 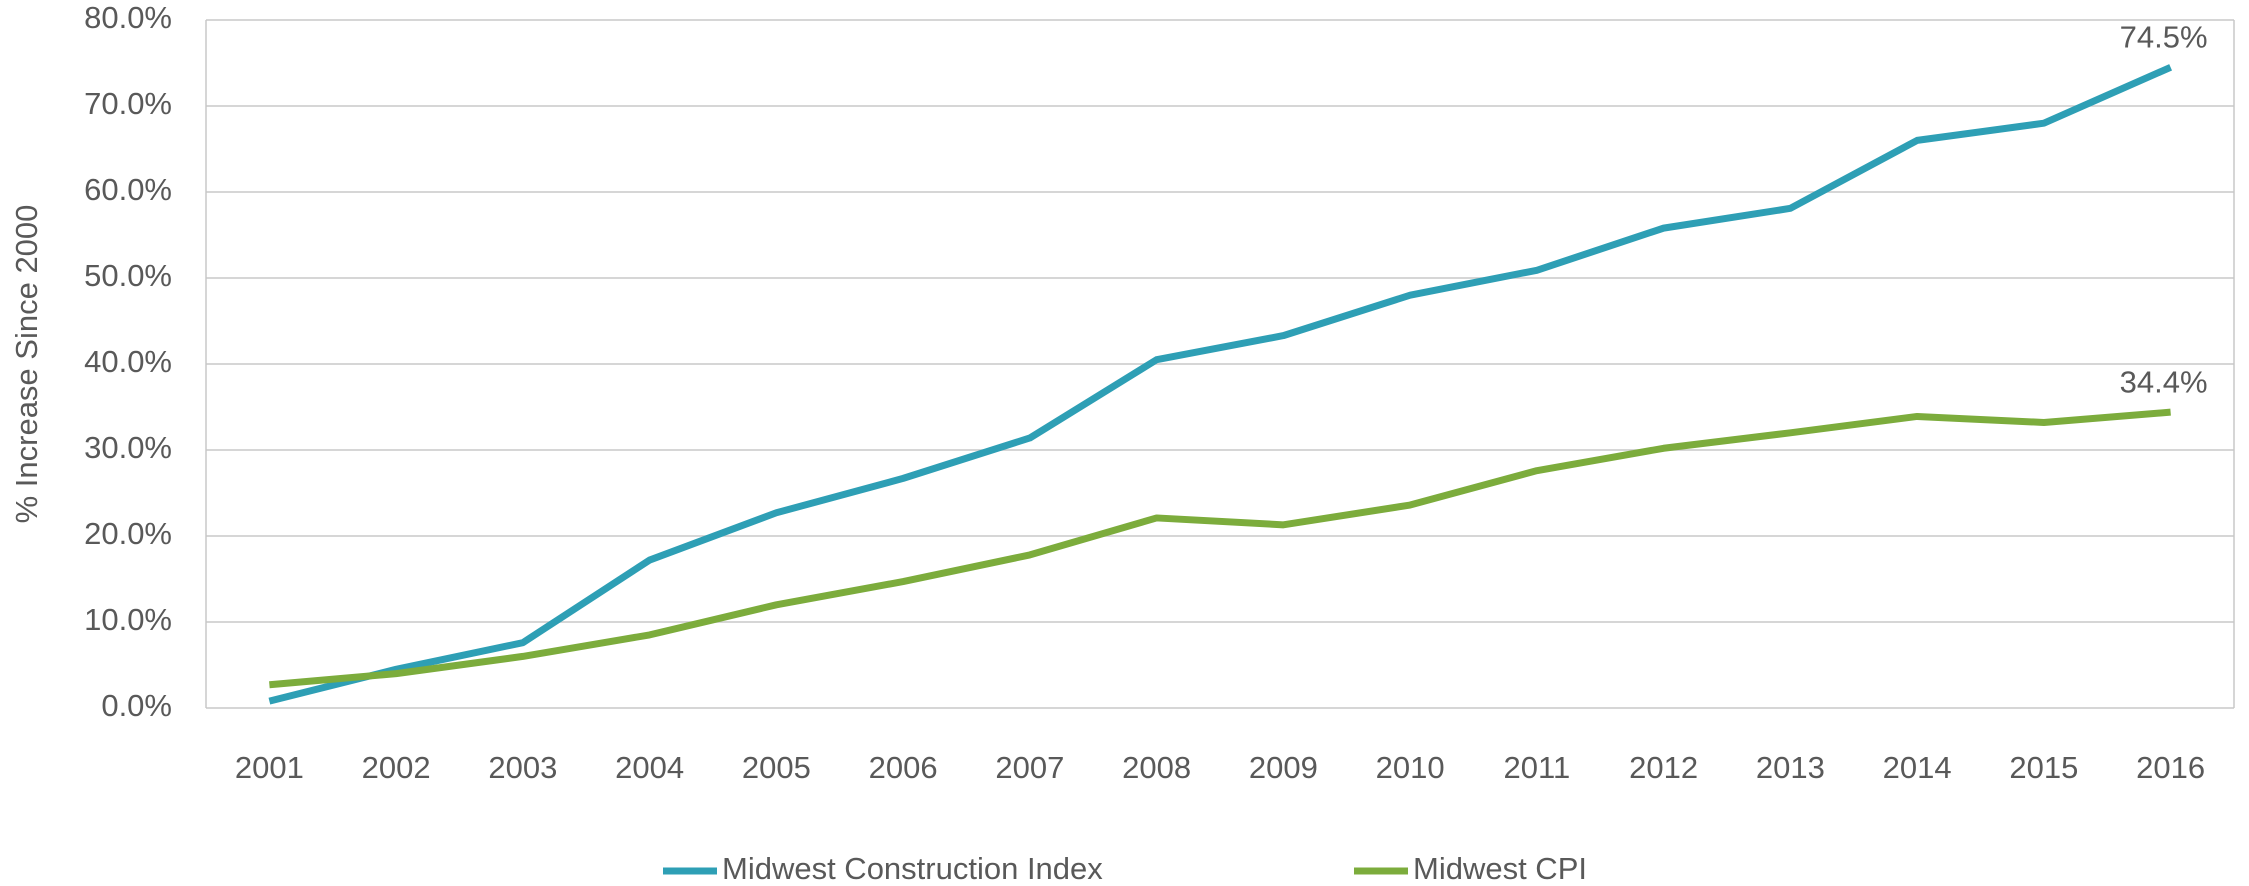 What do you see at coordinates (128, 17) in the screenshot?
I see `y-tick-label: 80.0%` at bounding box center [128, 17].